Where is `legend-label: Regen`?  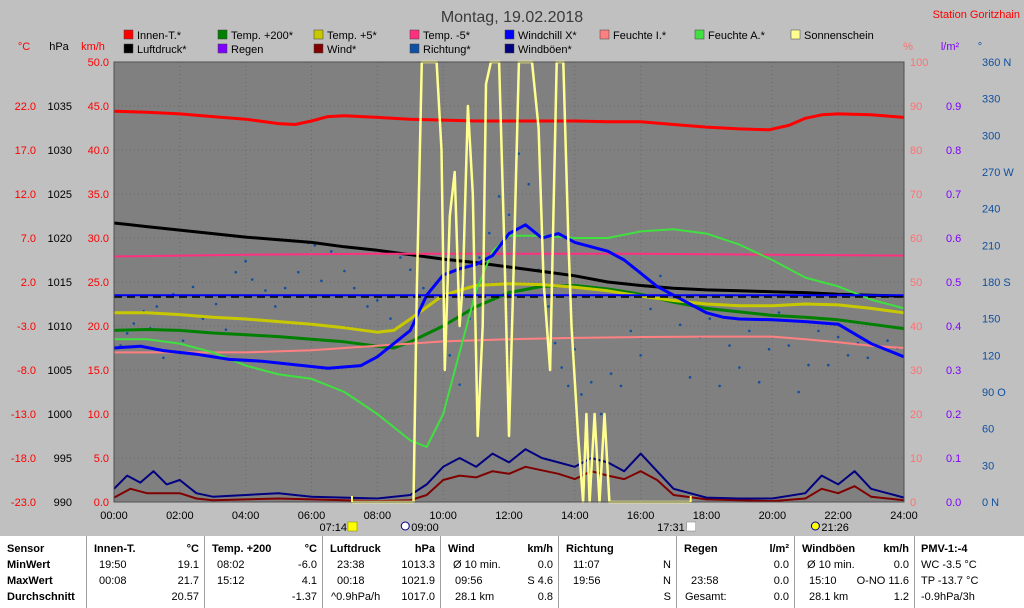 legend-label: Regen is located at coordinates (247, 50).